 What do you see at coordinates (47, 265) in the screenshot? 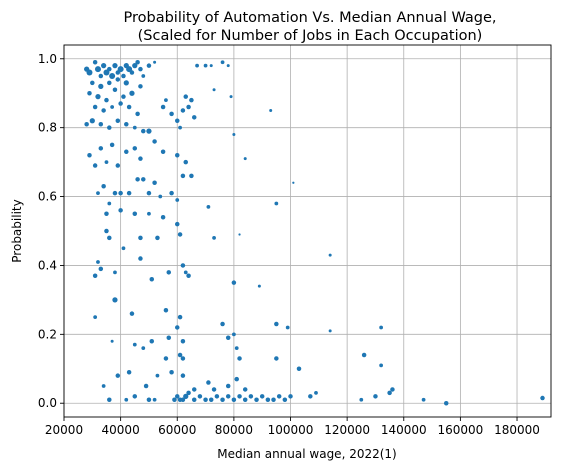
I see `y-tick-label: 0.4` at bounding box center [47, 265].